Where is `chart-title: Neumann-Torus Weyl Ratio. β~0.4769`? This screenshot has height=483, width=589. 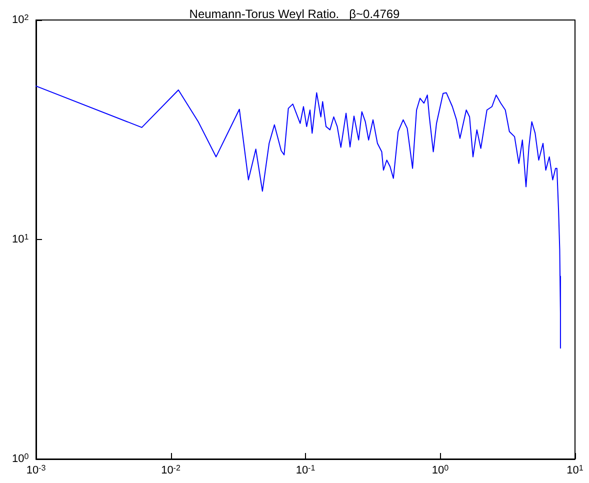 chart-title: Neumann-Torus Weyl Ratio. β~0.4769 is located at coordinates (294, 14).